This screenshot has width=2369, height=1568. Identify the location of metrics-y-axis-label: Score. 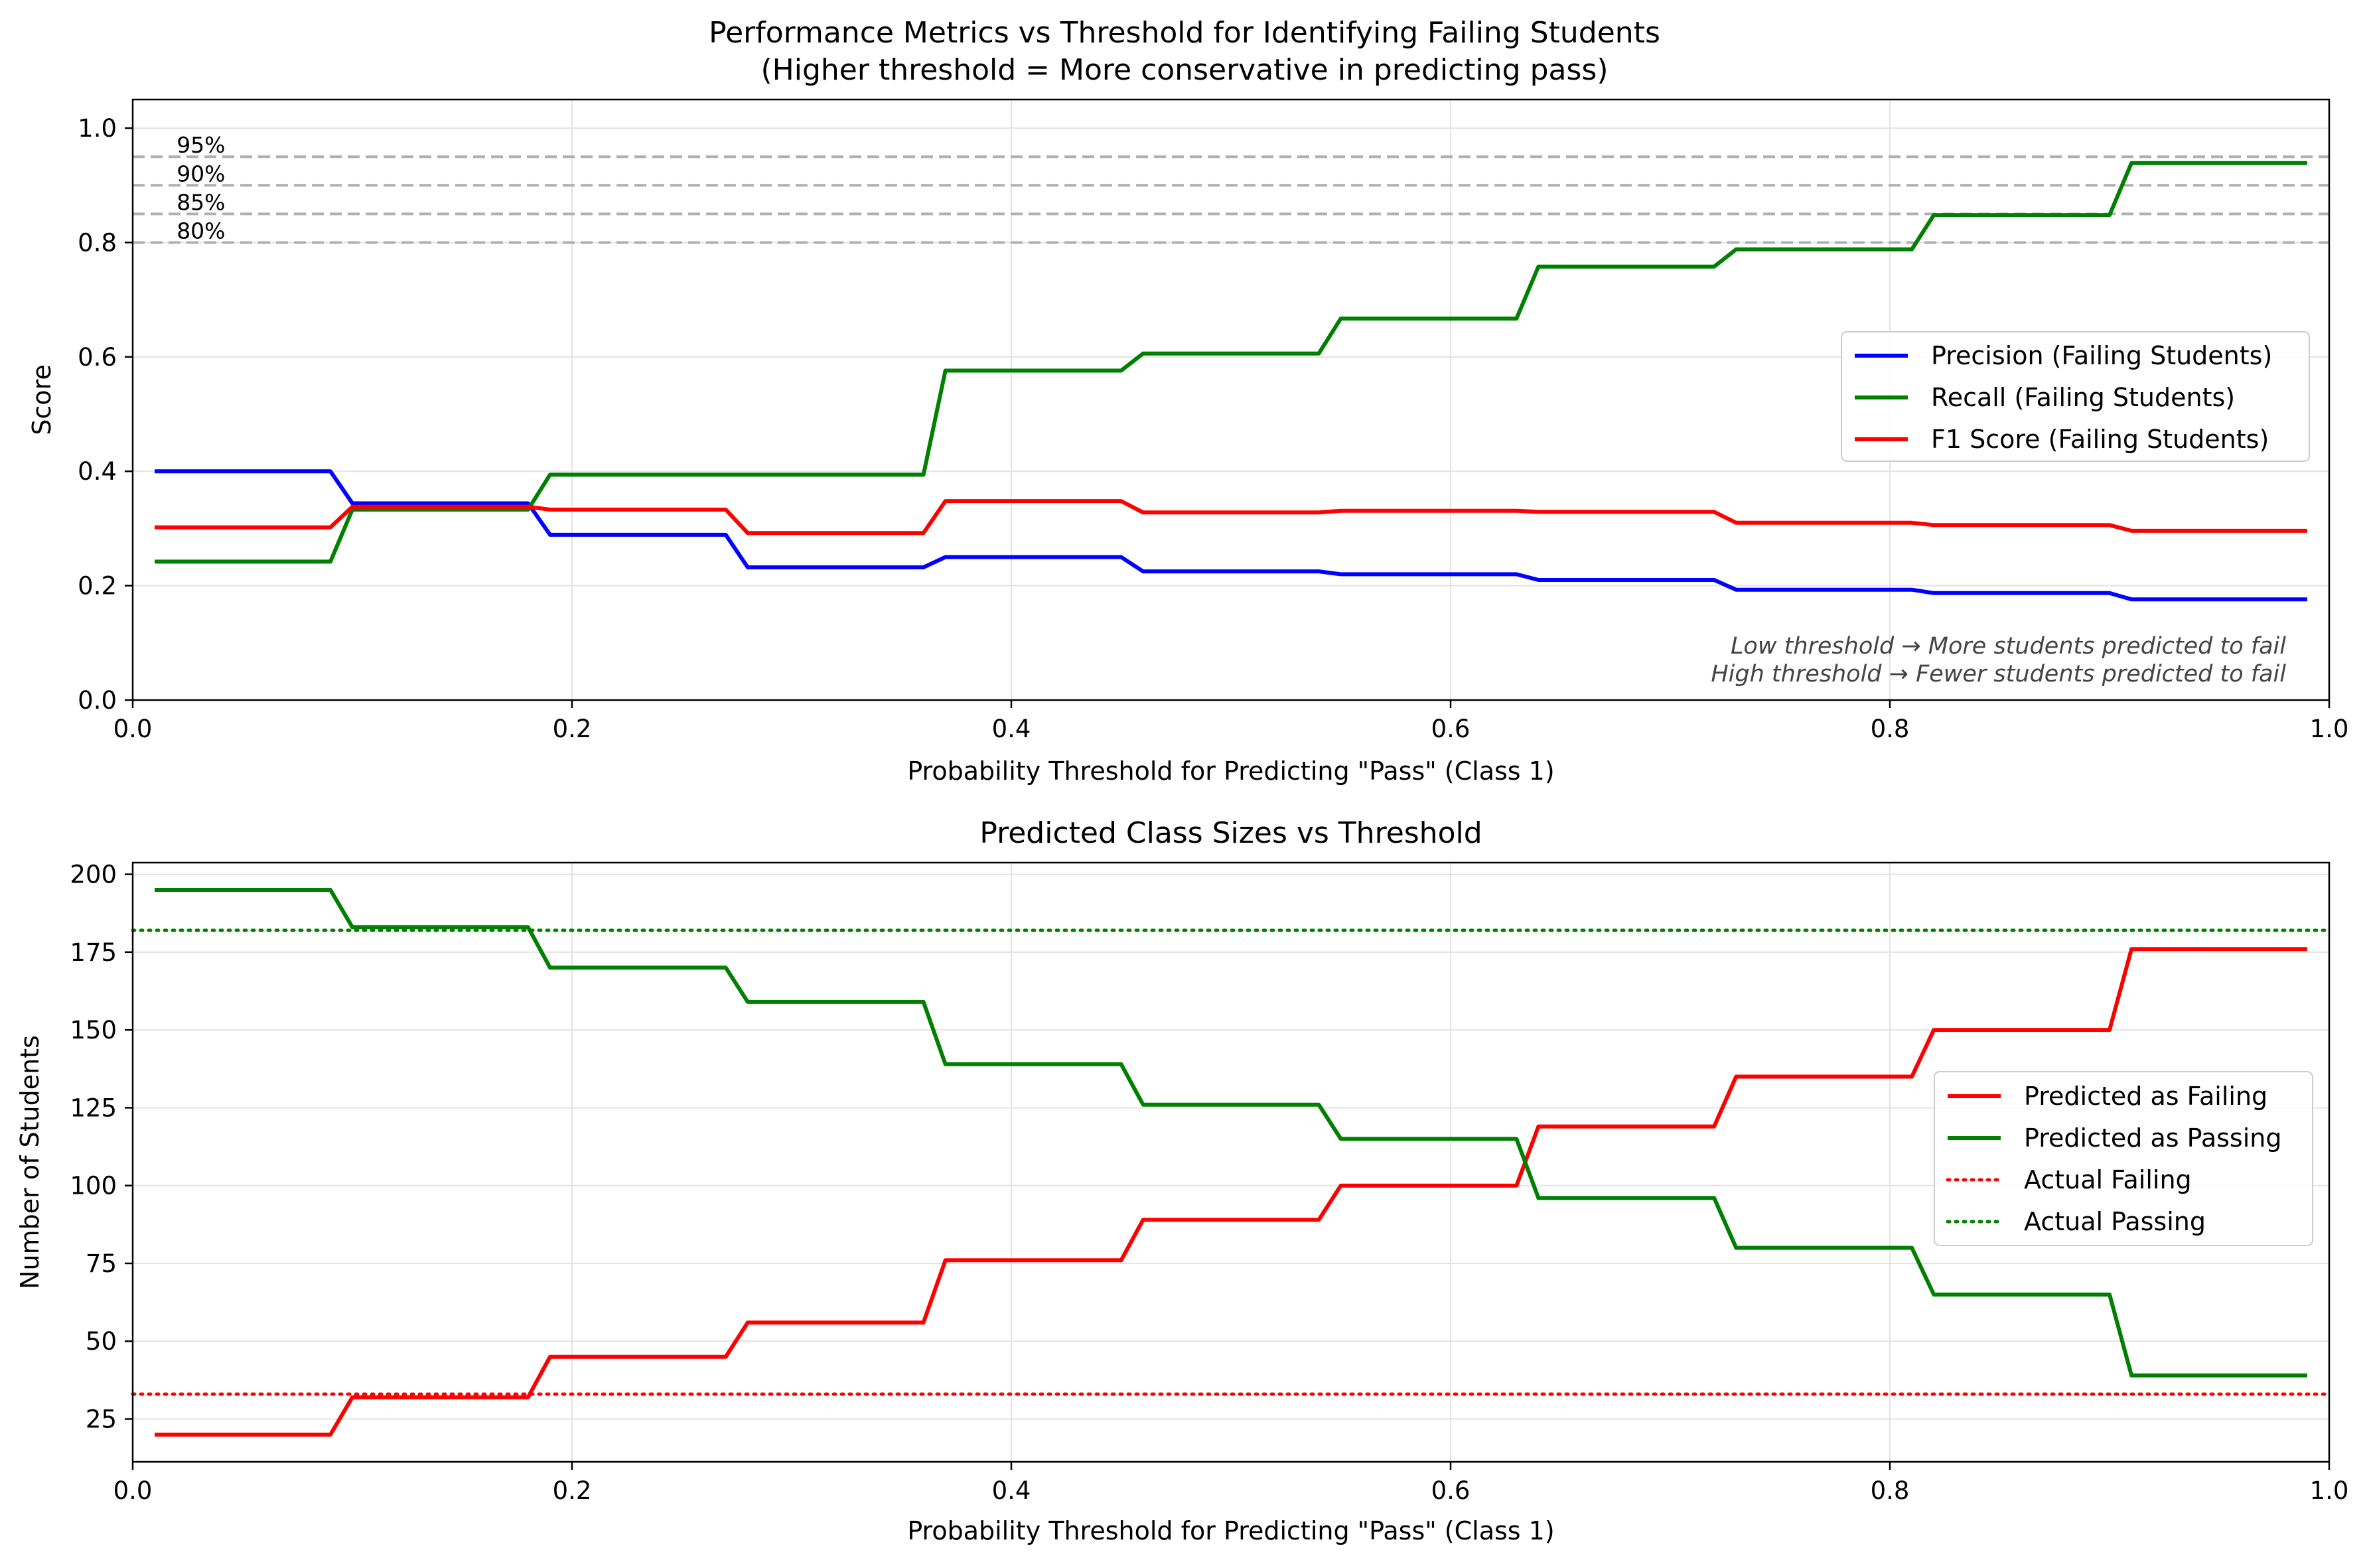
(41, 399).